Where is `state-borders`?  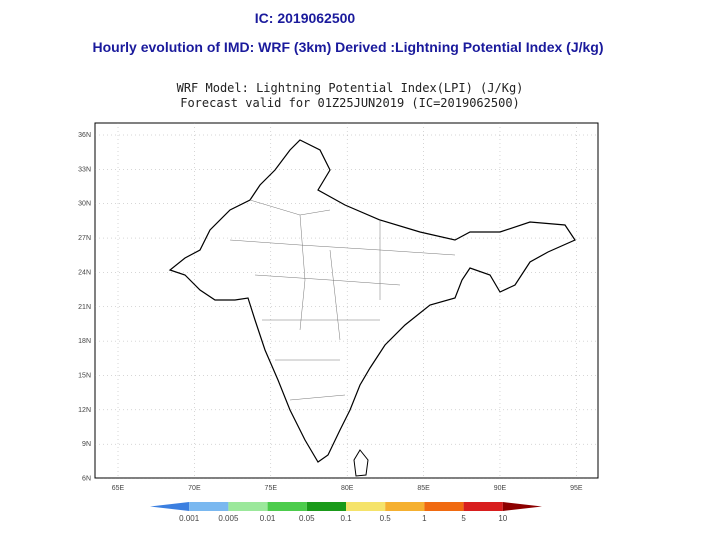 state-borders is located at coordinates (342, 300).